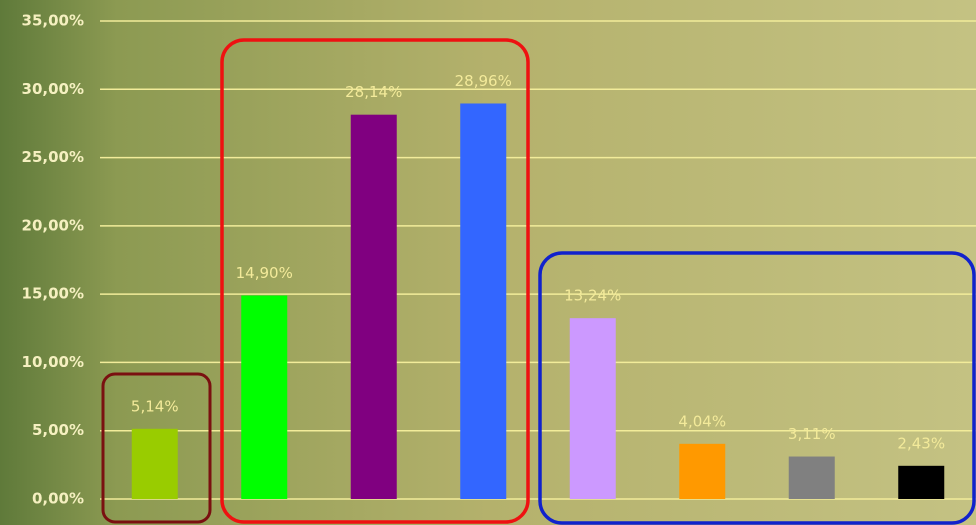 This screenshot has height=525, width=976. Describe the element at coordinates (921, 443) in the screenshot. I see `value-label: 2,43%` at that location.